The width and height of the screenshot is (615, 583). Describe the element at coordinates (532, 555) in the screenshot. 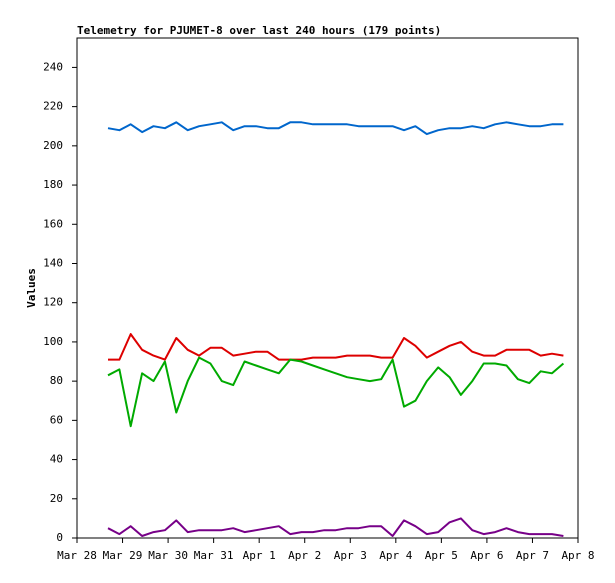

I see `x-tick-label: Apr 7` at that location.